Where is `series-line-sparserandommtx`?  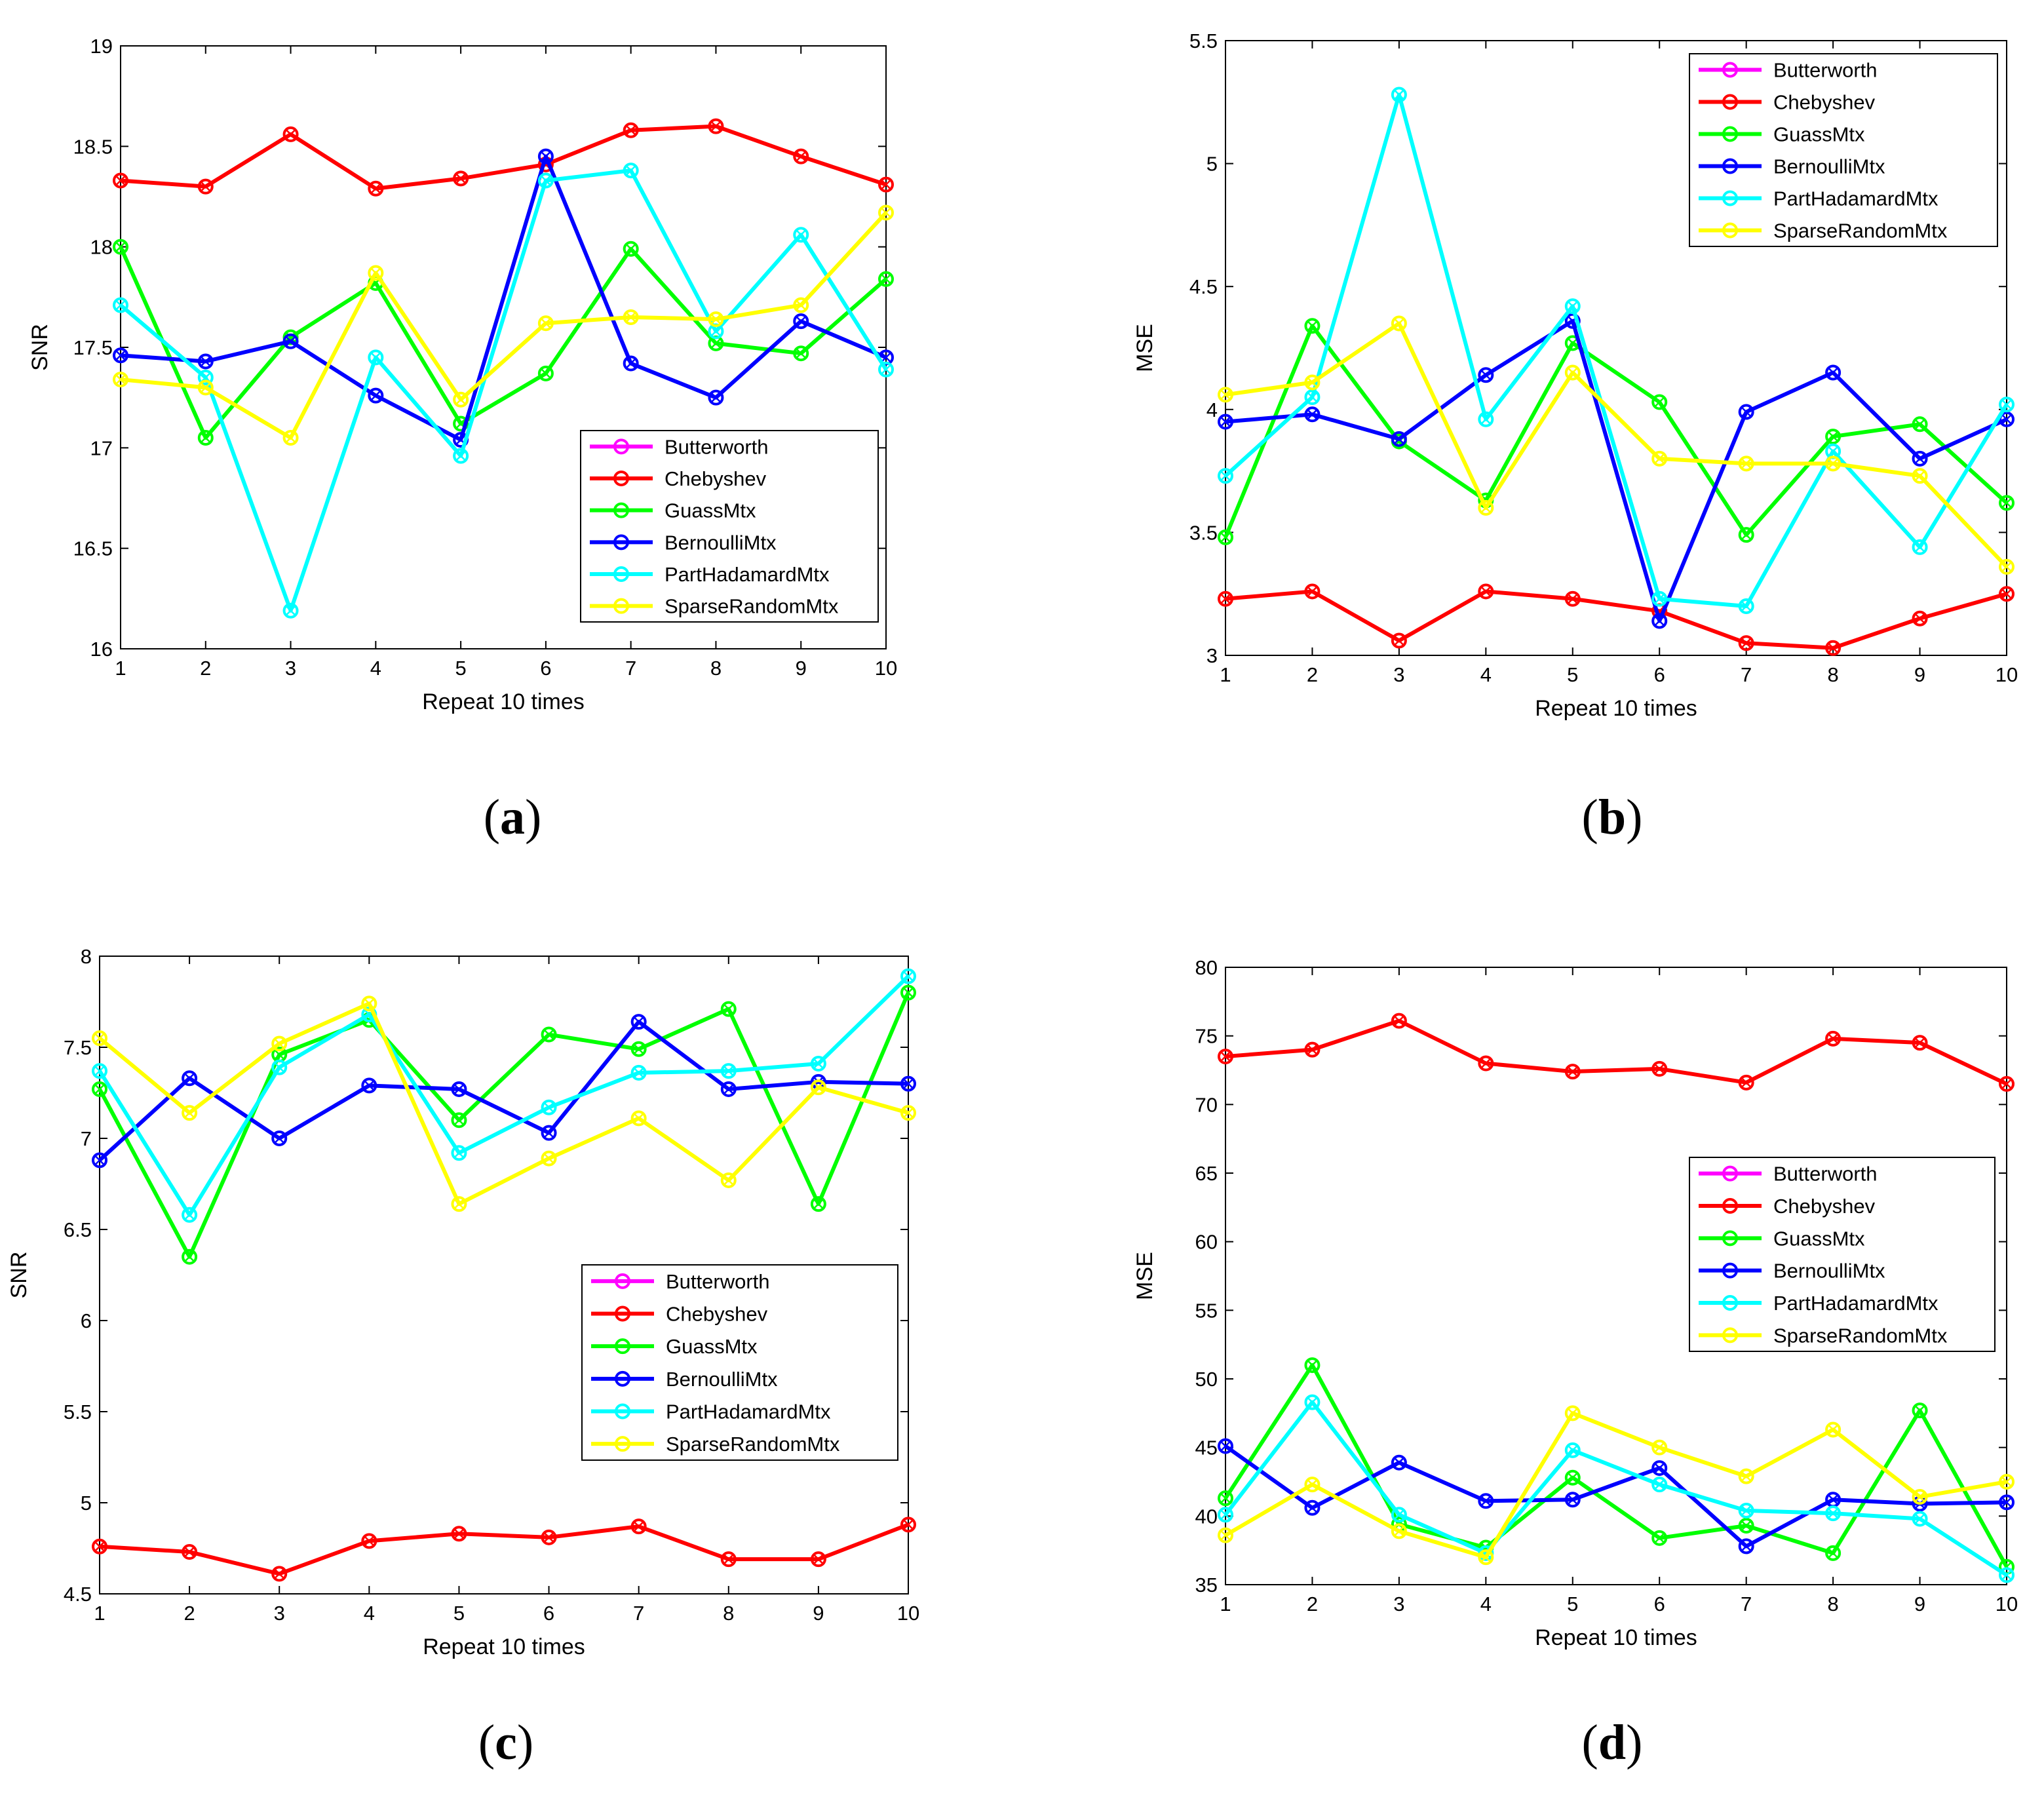
series-line-sparserandommtx is located at coordinates (503, 1104).